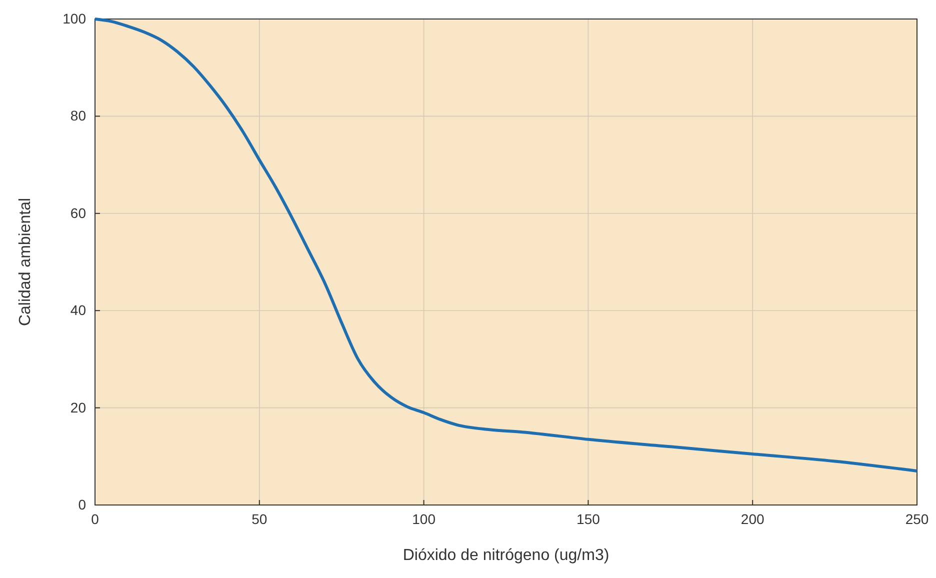  I want to click on x-tick-label: 250, so click(917, 518).